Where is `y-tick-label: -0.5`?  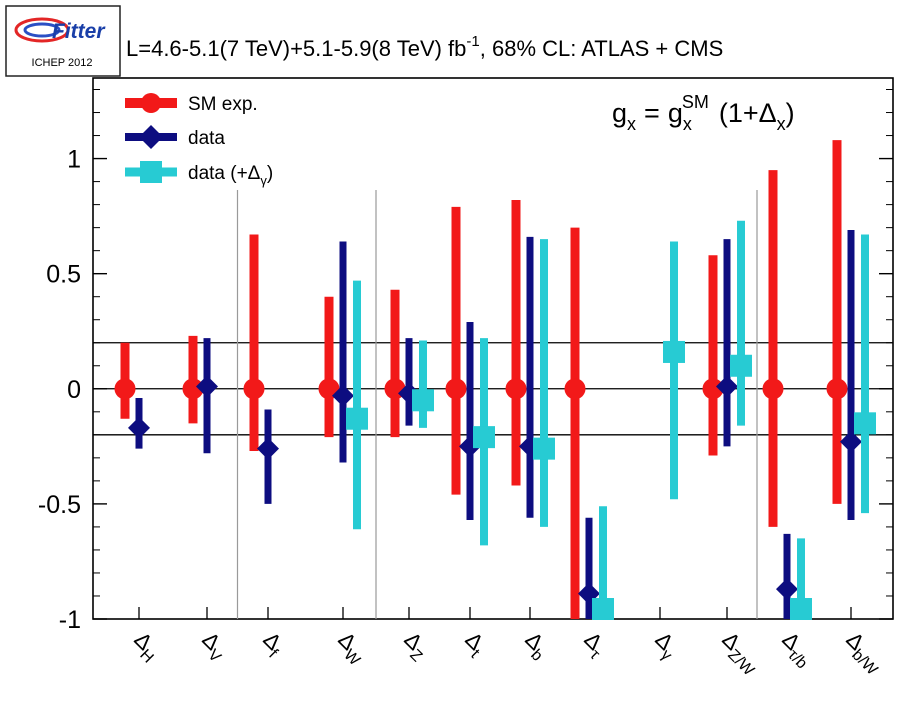 y-tick-label: -0.5 is located at coordinates (59, 505).